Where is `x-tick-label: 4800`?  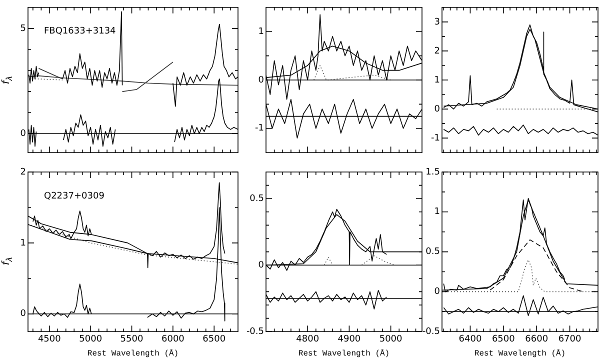 x-tick-label: 4800 is located at coordinates (308, 339).